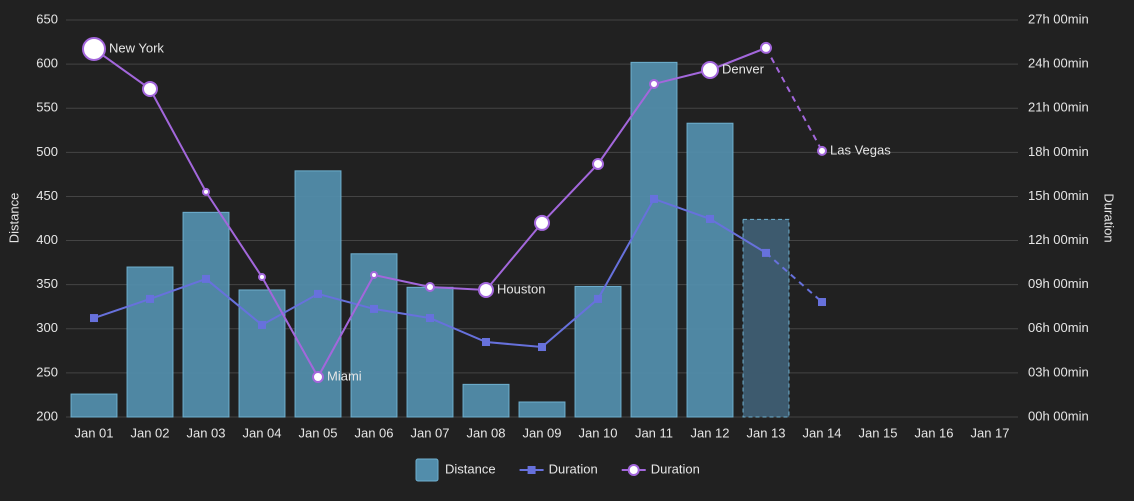 This screenshot has height=501, width=1134. I want to click on y-tick-label: 350, so click(47, 283).